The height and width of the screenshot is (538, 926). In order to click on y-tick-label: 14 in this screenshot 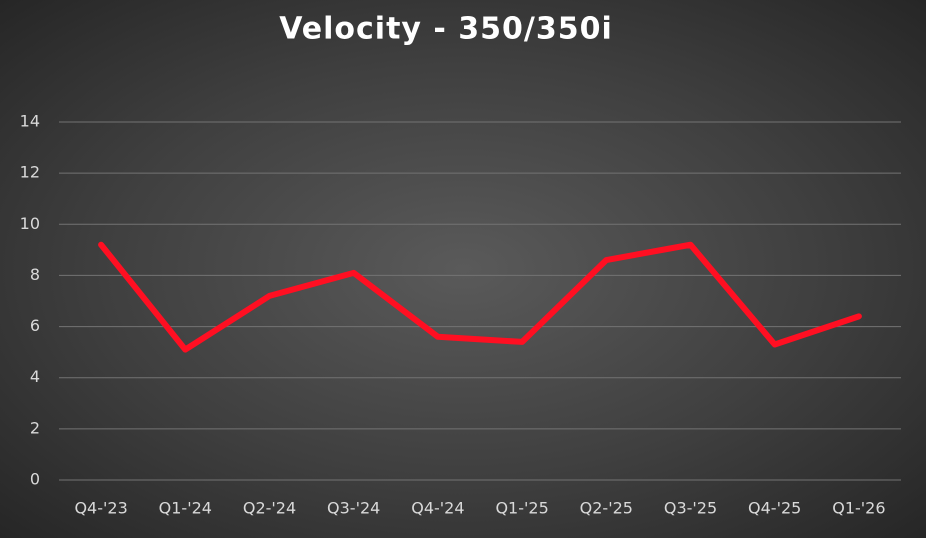, I will do `click(30, 121)`.